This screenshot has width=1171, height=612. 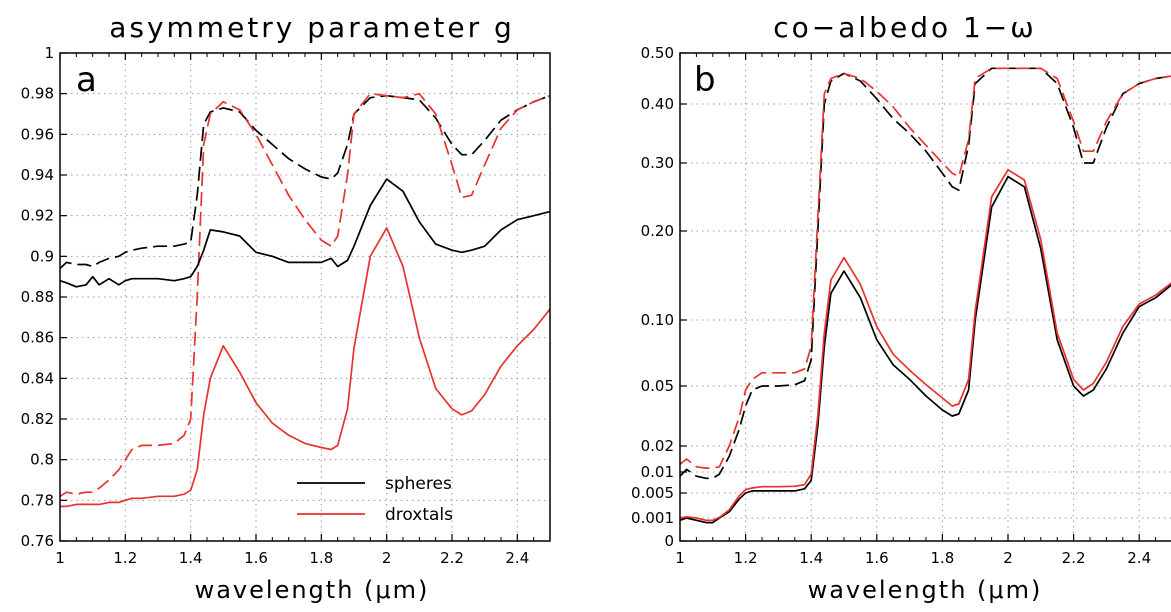 What do you see at coordinates (657, 320) in the screenshot?
I see `y-tick-label: 0.10` at bounding box center [657, 320].